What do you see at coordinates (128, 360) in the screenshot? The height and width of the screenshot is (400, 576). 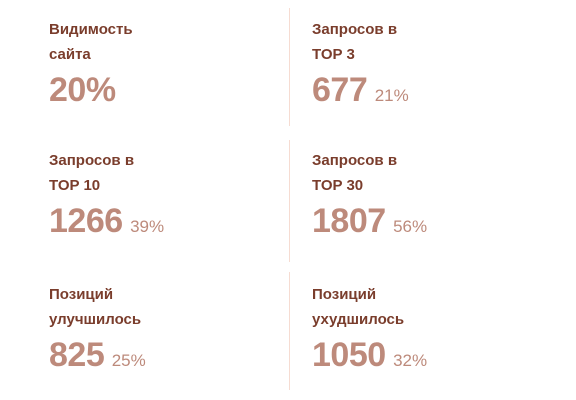 I see `stat-percent: 25%` at bounding box center [128, 360].